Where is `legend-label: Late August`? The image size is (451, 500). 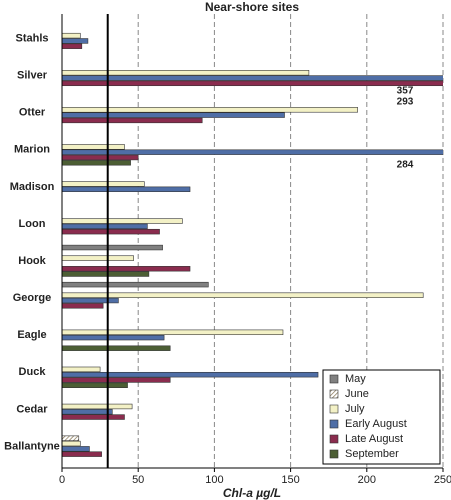
legend-label: Late August is located at coordinates (374, 439).